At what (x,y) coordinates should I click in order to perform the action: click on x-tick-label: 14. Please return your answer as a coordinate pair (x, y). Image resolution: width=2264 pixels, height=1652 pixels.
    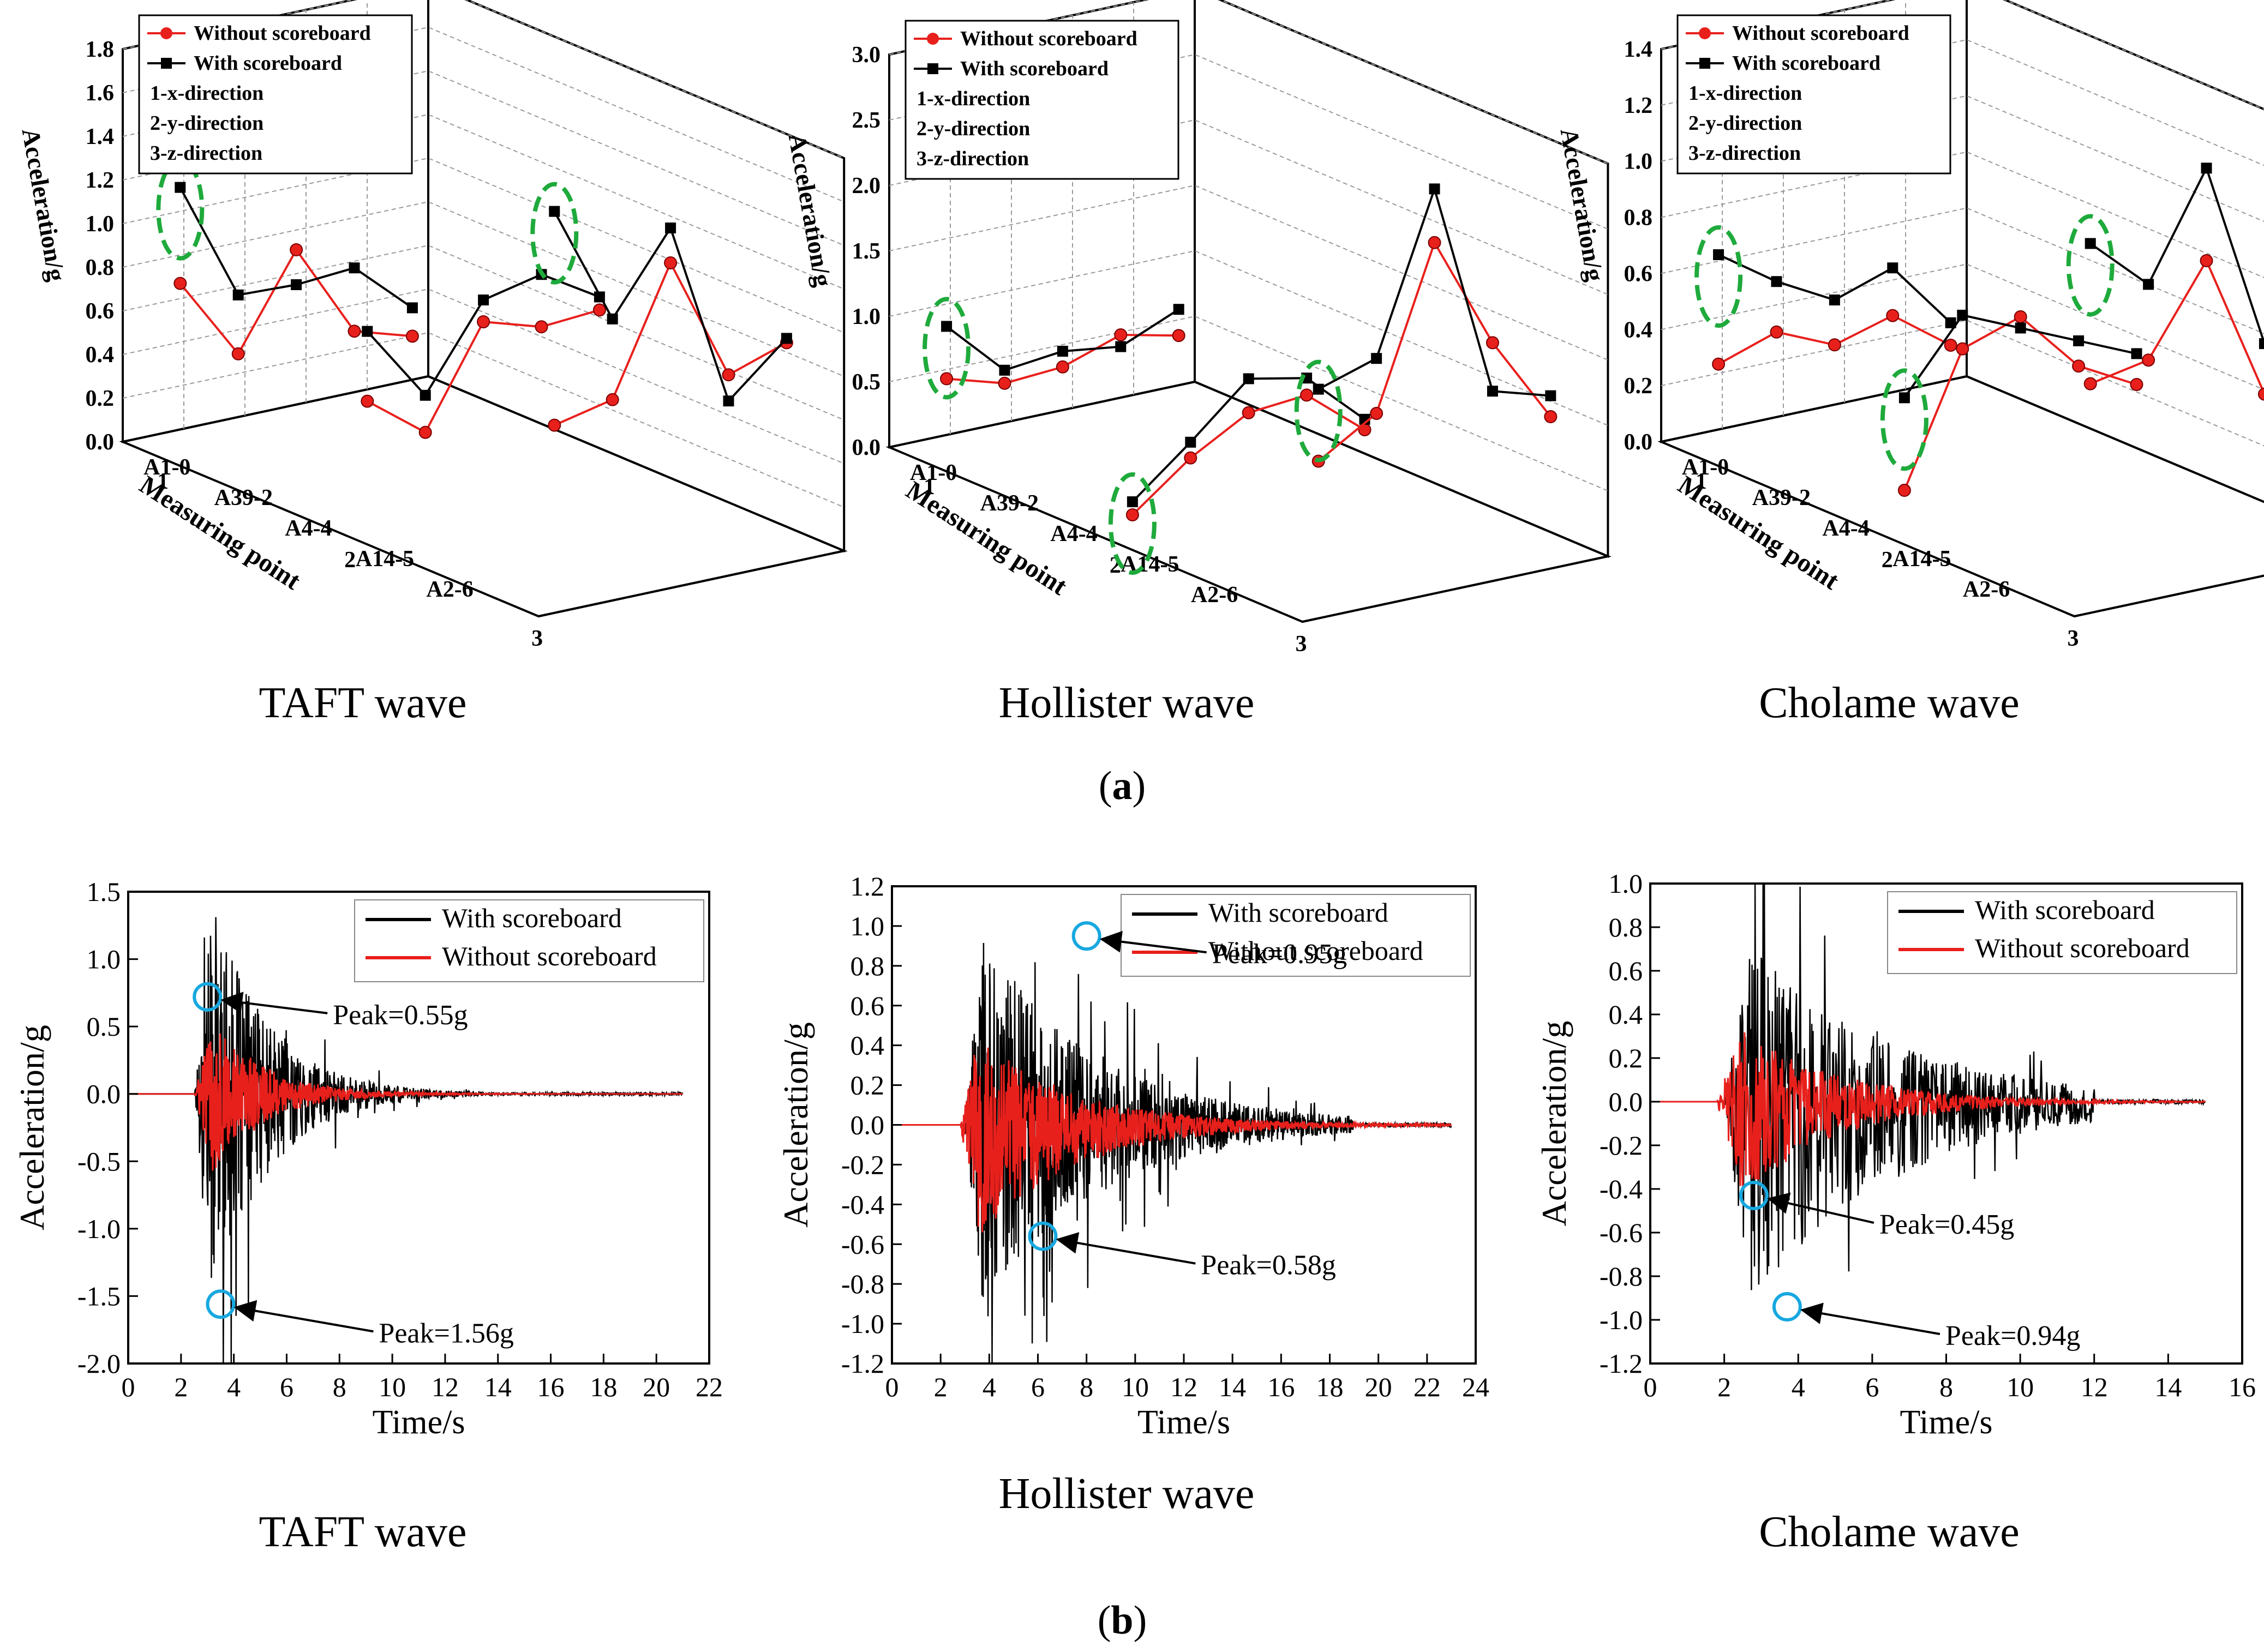
    Looking at the image, I should click on (498, 1387).